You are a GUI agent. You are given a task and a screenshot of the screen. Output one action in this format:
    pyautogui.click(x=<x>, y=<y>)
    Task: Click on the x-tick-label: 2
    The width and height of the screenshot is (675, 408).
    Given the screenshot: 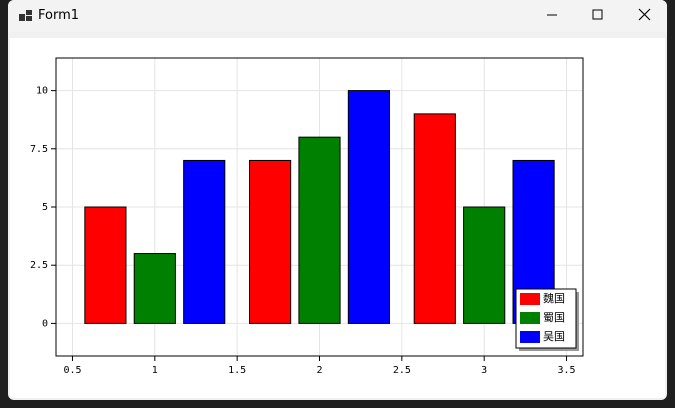 What is the action you would take?
    pyautogui.click(x=319, y=370)
    